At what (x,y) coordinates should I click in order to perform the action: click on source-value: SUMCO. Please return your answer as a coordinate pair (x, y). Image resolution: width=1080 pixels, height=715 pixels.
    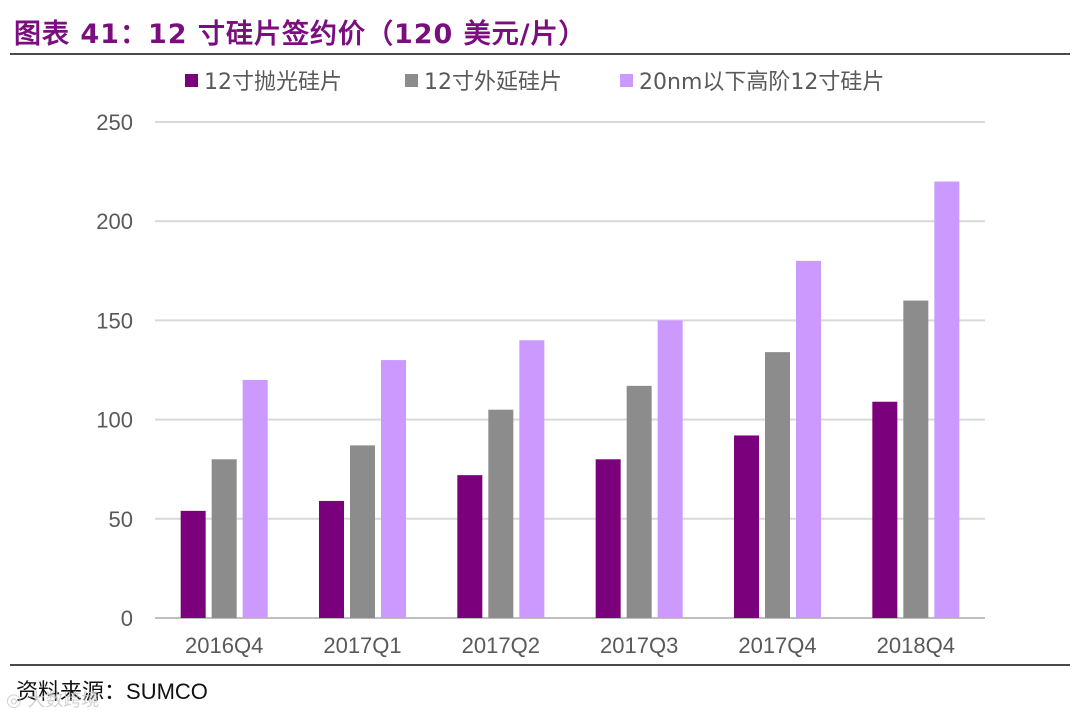
    Looking at the image, I should click on (167, 691).